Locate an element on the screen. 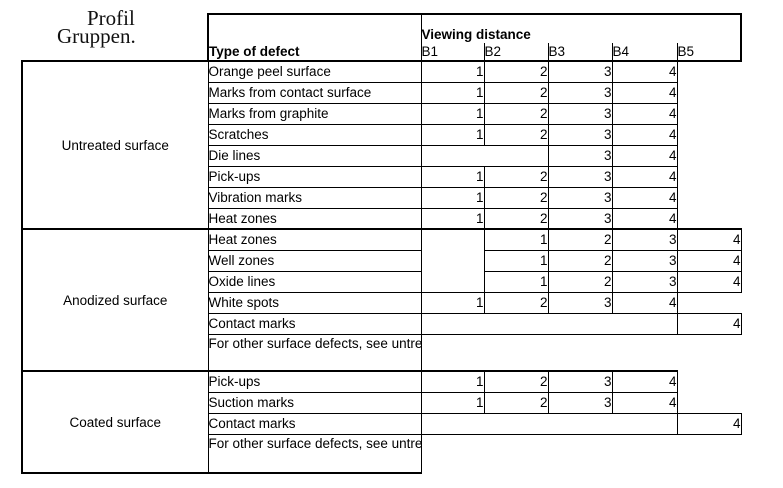  table-row: White spots 1 2 3 4 is located at coordinates (381, 302).